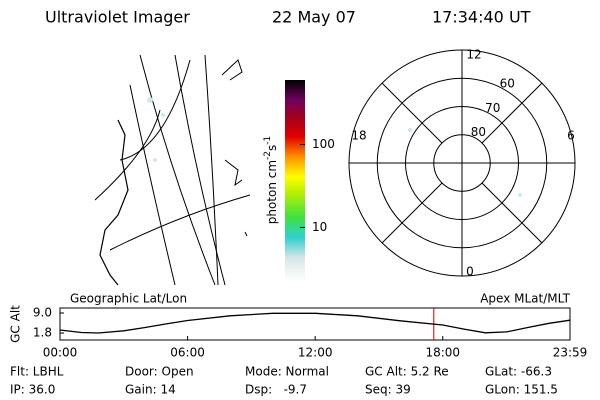 The image size is (600, 400). What do you see at coordinates (314, 17) in the screenshot?
I see `date: 22 May 07` at bounding box center [314, 17].